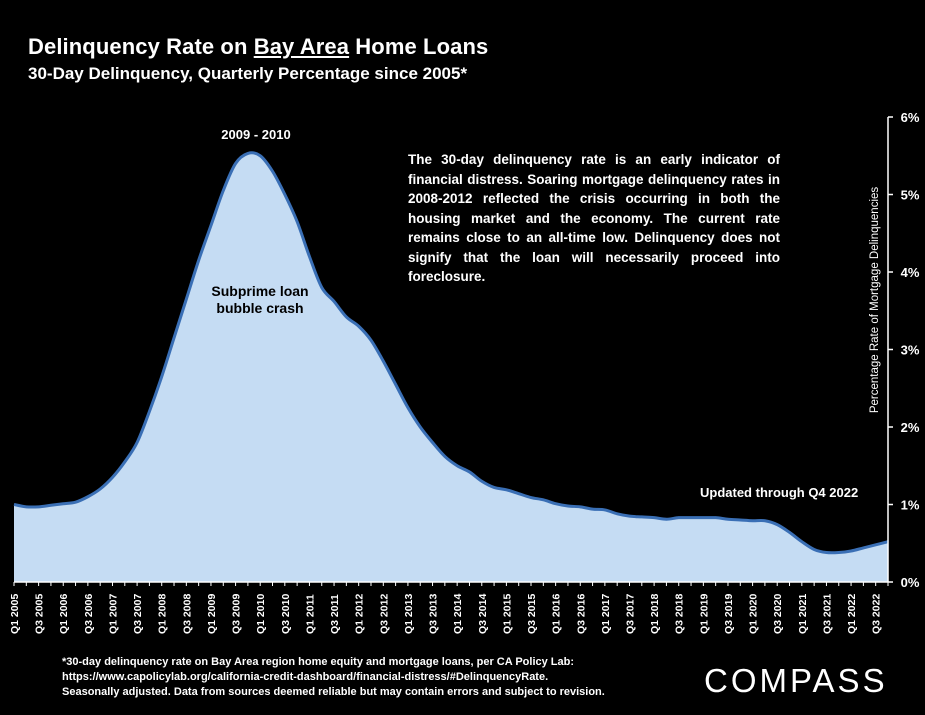  What do you see at coordinates (15, 614) in the screenshot?
I see `x-tick-label: Q1 2005` at bounding box center [15, 614].